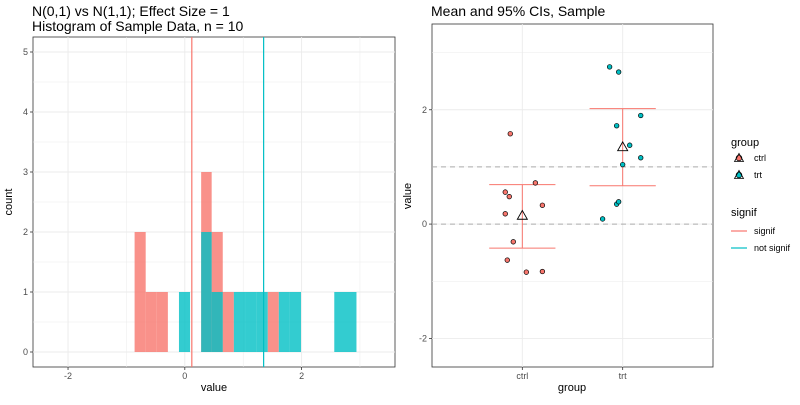 The width and height of the screenshot is (800, 405). What do you see at coordinates (68, 376) in the screenshot?
I see `histogram-x-tick-label: -2` at bounding box center [68, 376].